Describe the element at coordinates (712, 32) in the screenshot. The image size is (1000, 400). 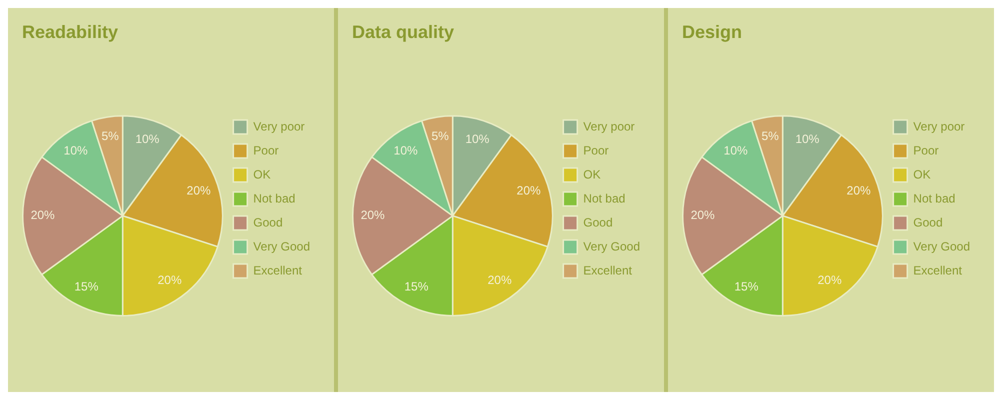
I see `chart-title: Design` at that location.